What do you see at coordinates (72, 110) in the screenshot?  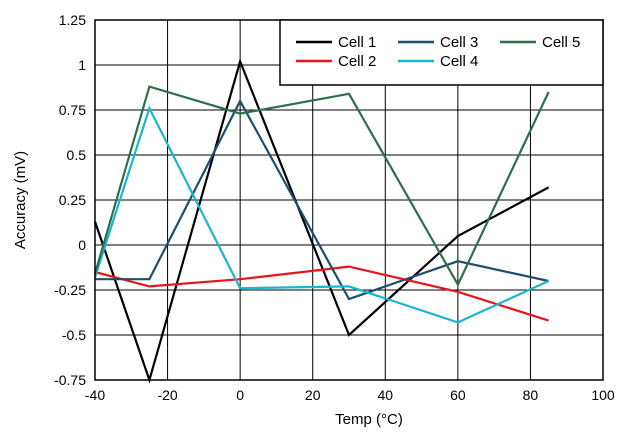 I see `y-tick-label: 0.75` at bounding box center [72, 110].